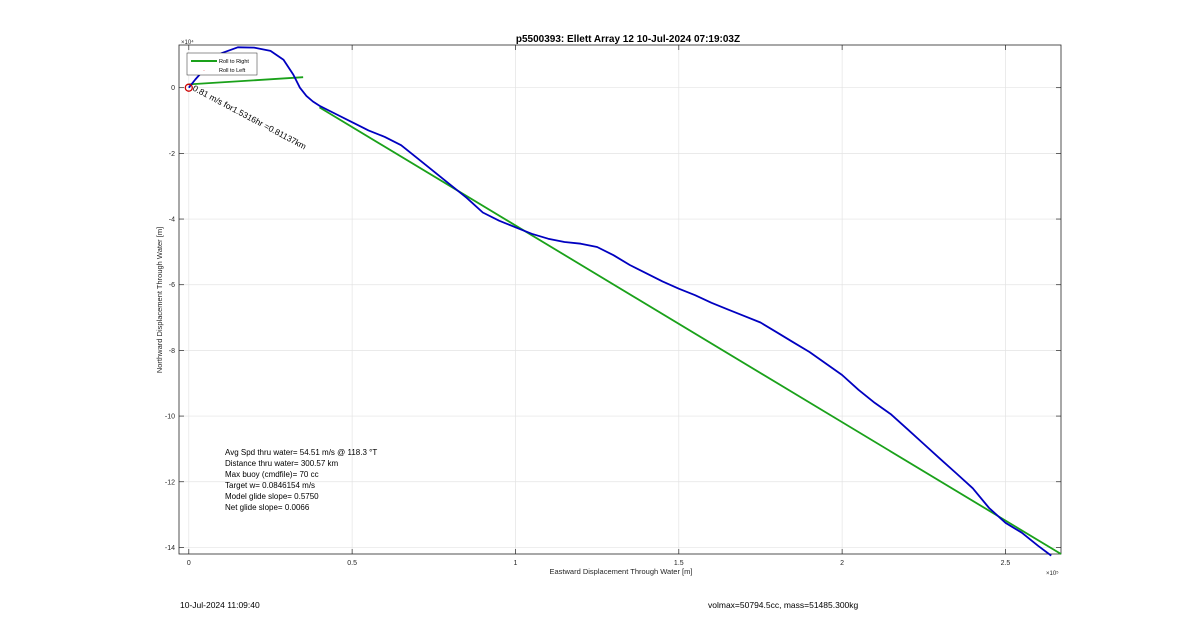 Image resolution: width=1200 pixels, height=622 pixels. Describe the element at coordinates (172, 154) in the screenshot. I see `y-tick-label: -2` at that location.